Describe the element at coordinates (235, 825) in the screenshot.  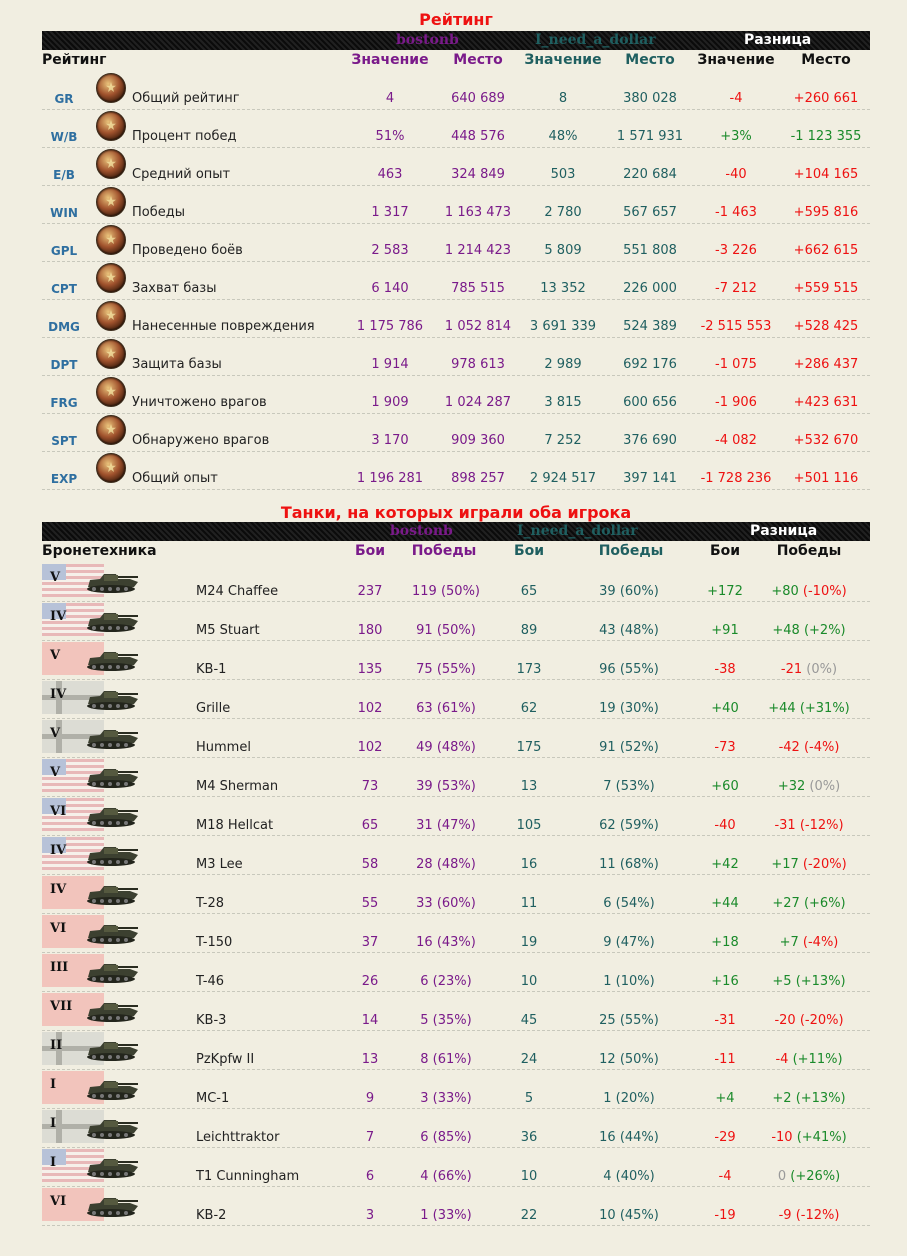
I see `tank-name: M18 Hellcat` at that location.